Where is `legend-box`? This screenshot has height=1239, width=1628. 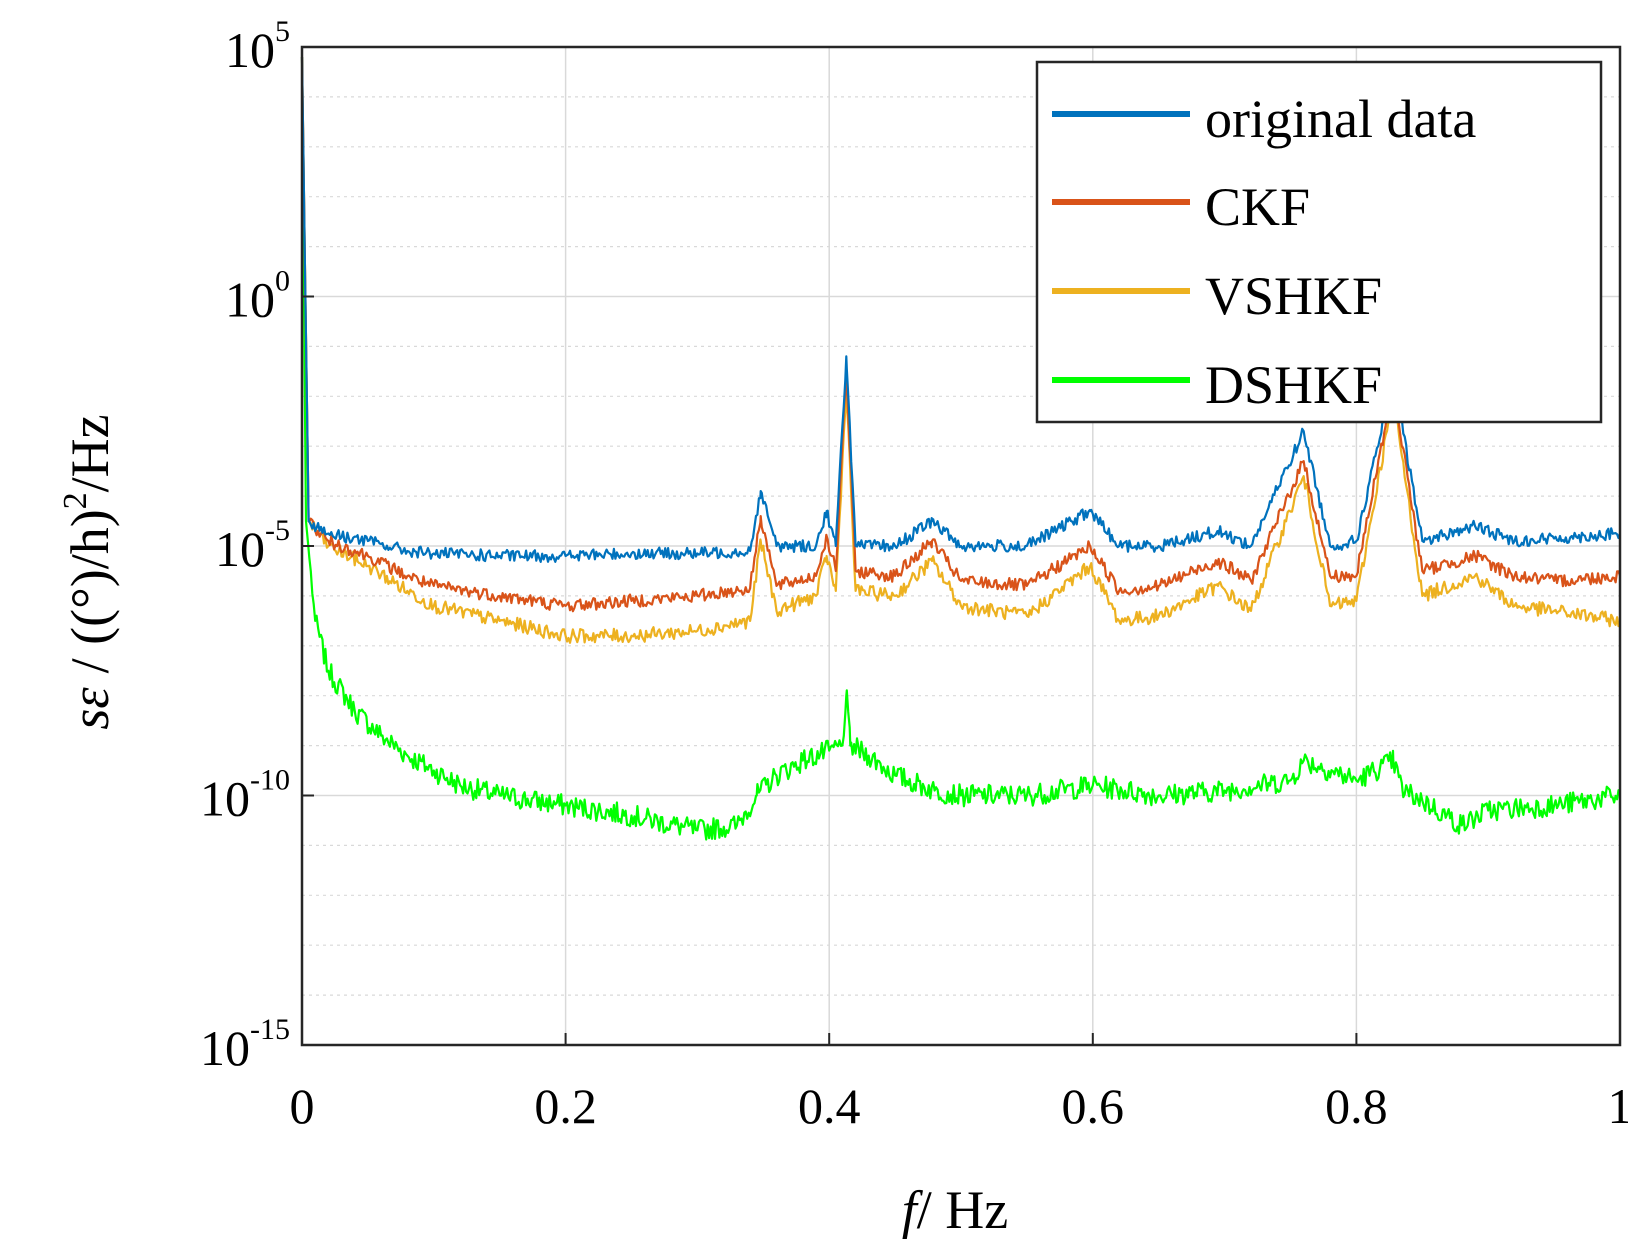 legend-box is located at coordinates (1319, 242).